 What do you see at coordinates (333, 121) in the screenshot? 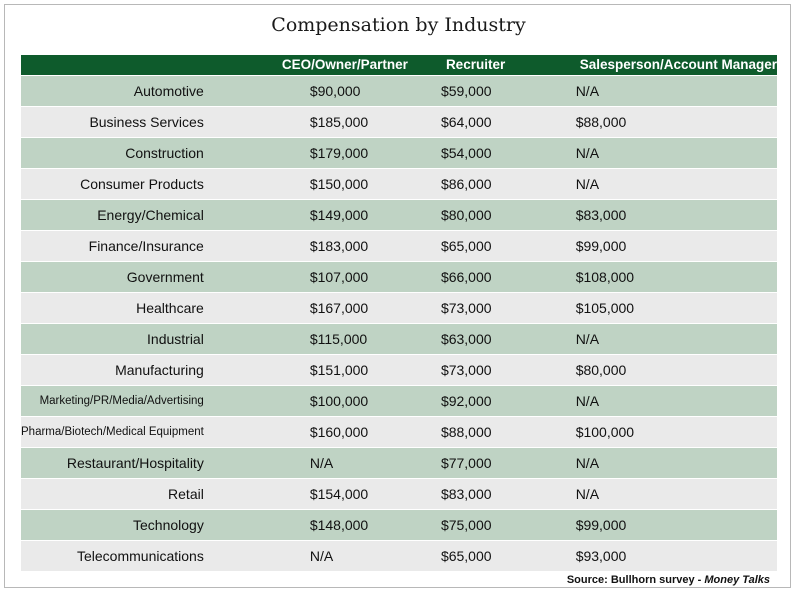
I see `ceo-value: $185,000` at bounding box center [333, 121].